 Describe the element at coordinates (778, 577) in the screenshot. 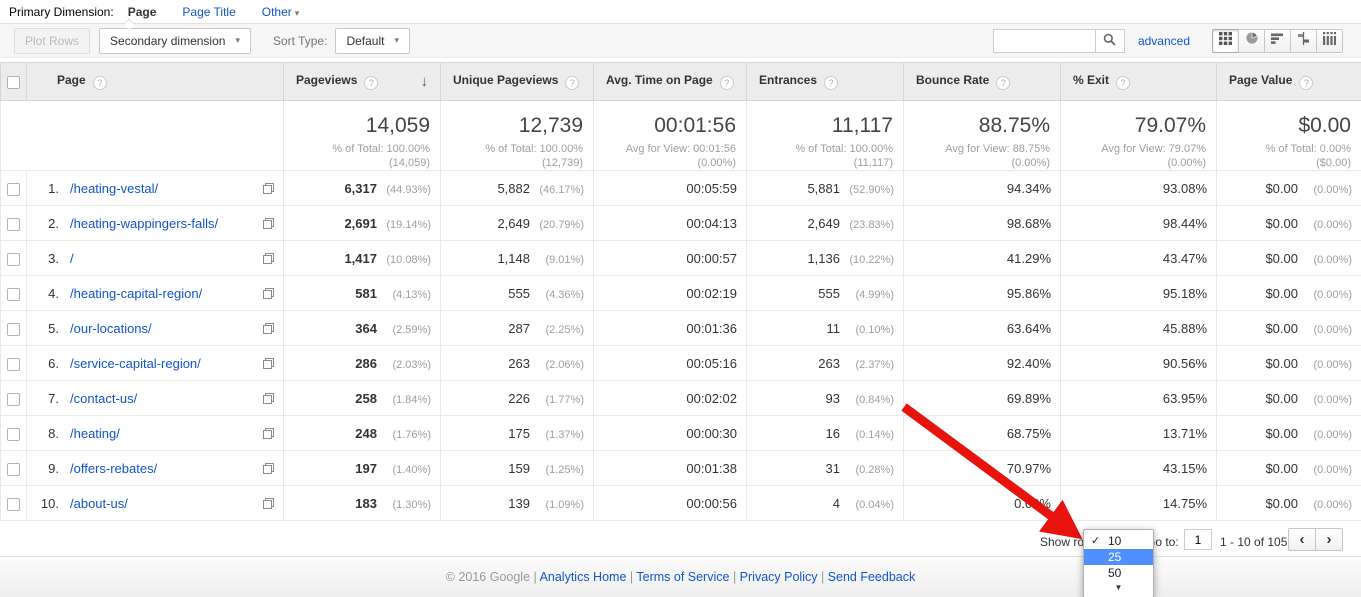

I see `footer-link-privacy-policy: Privacy Policy` at that location.